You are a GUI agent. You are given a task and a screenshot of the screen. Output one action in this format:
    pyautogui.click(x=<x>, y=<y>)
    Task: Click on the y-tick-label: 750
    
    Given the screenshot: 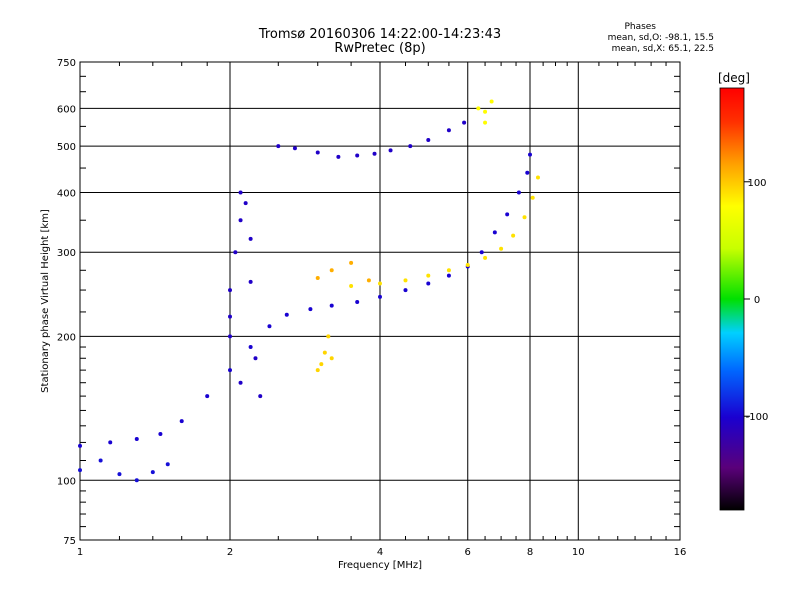 What is the action you would take?
    pyautogui.click(x=66, y=63)
    